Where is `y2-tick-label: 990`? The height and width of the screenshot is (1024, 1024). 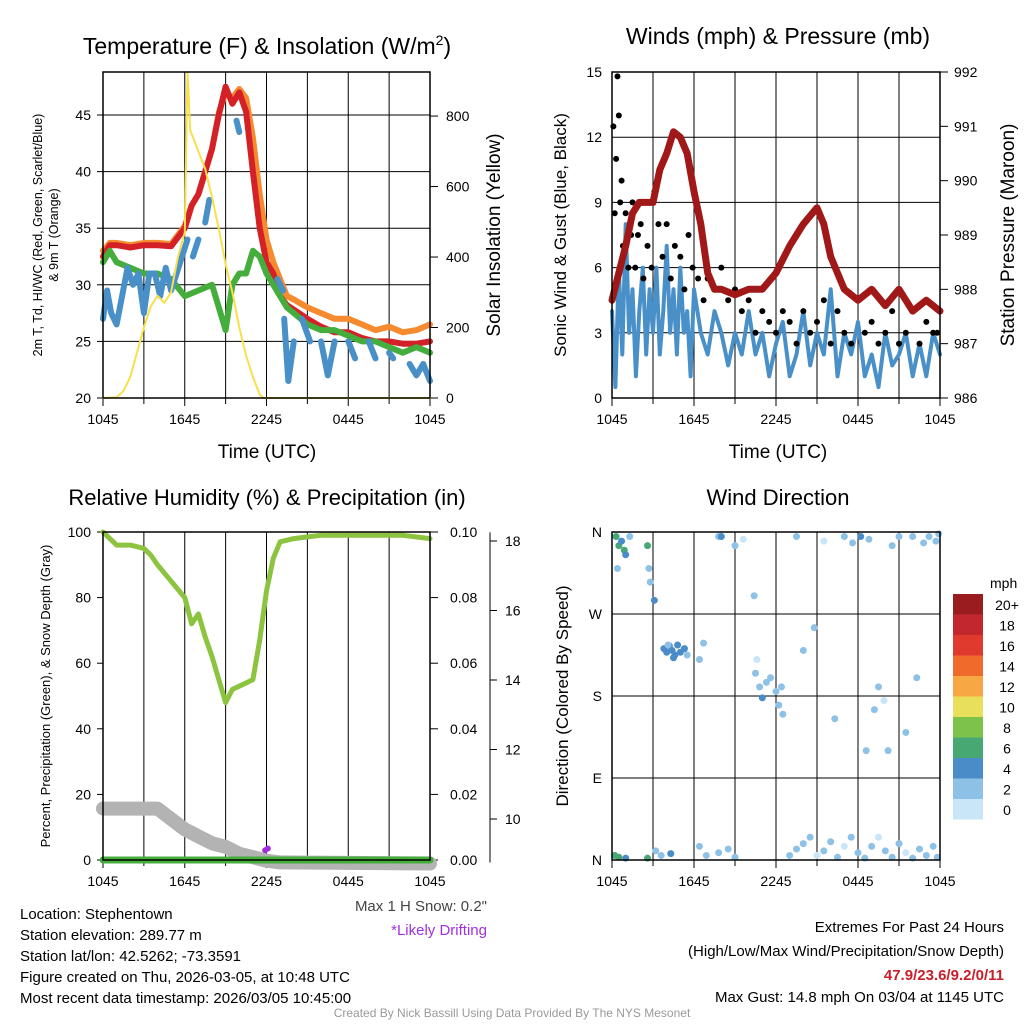
y2-tick-label: 990 is located at coordinates (966, 181).